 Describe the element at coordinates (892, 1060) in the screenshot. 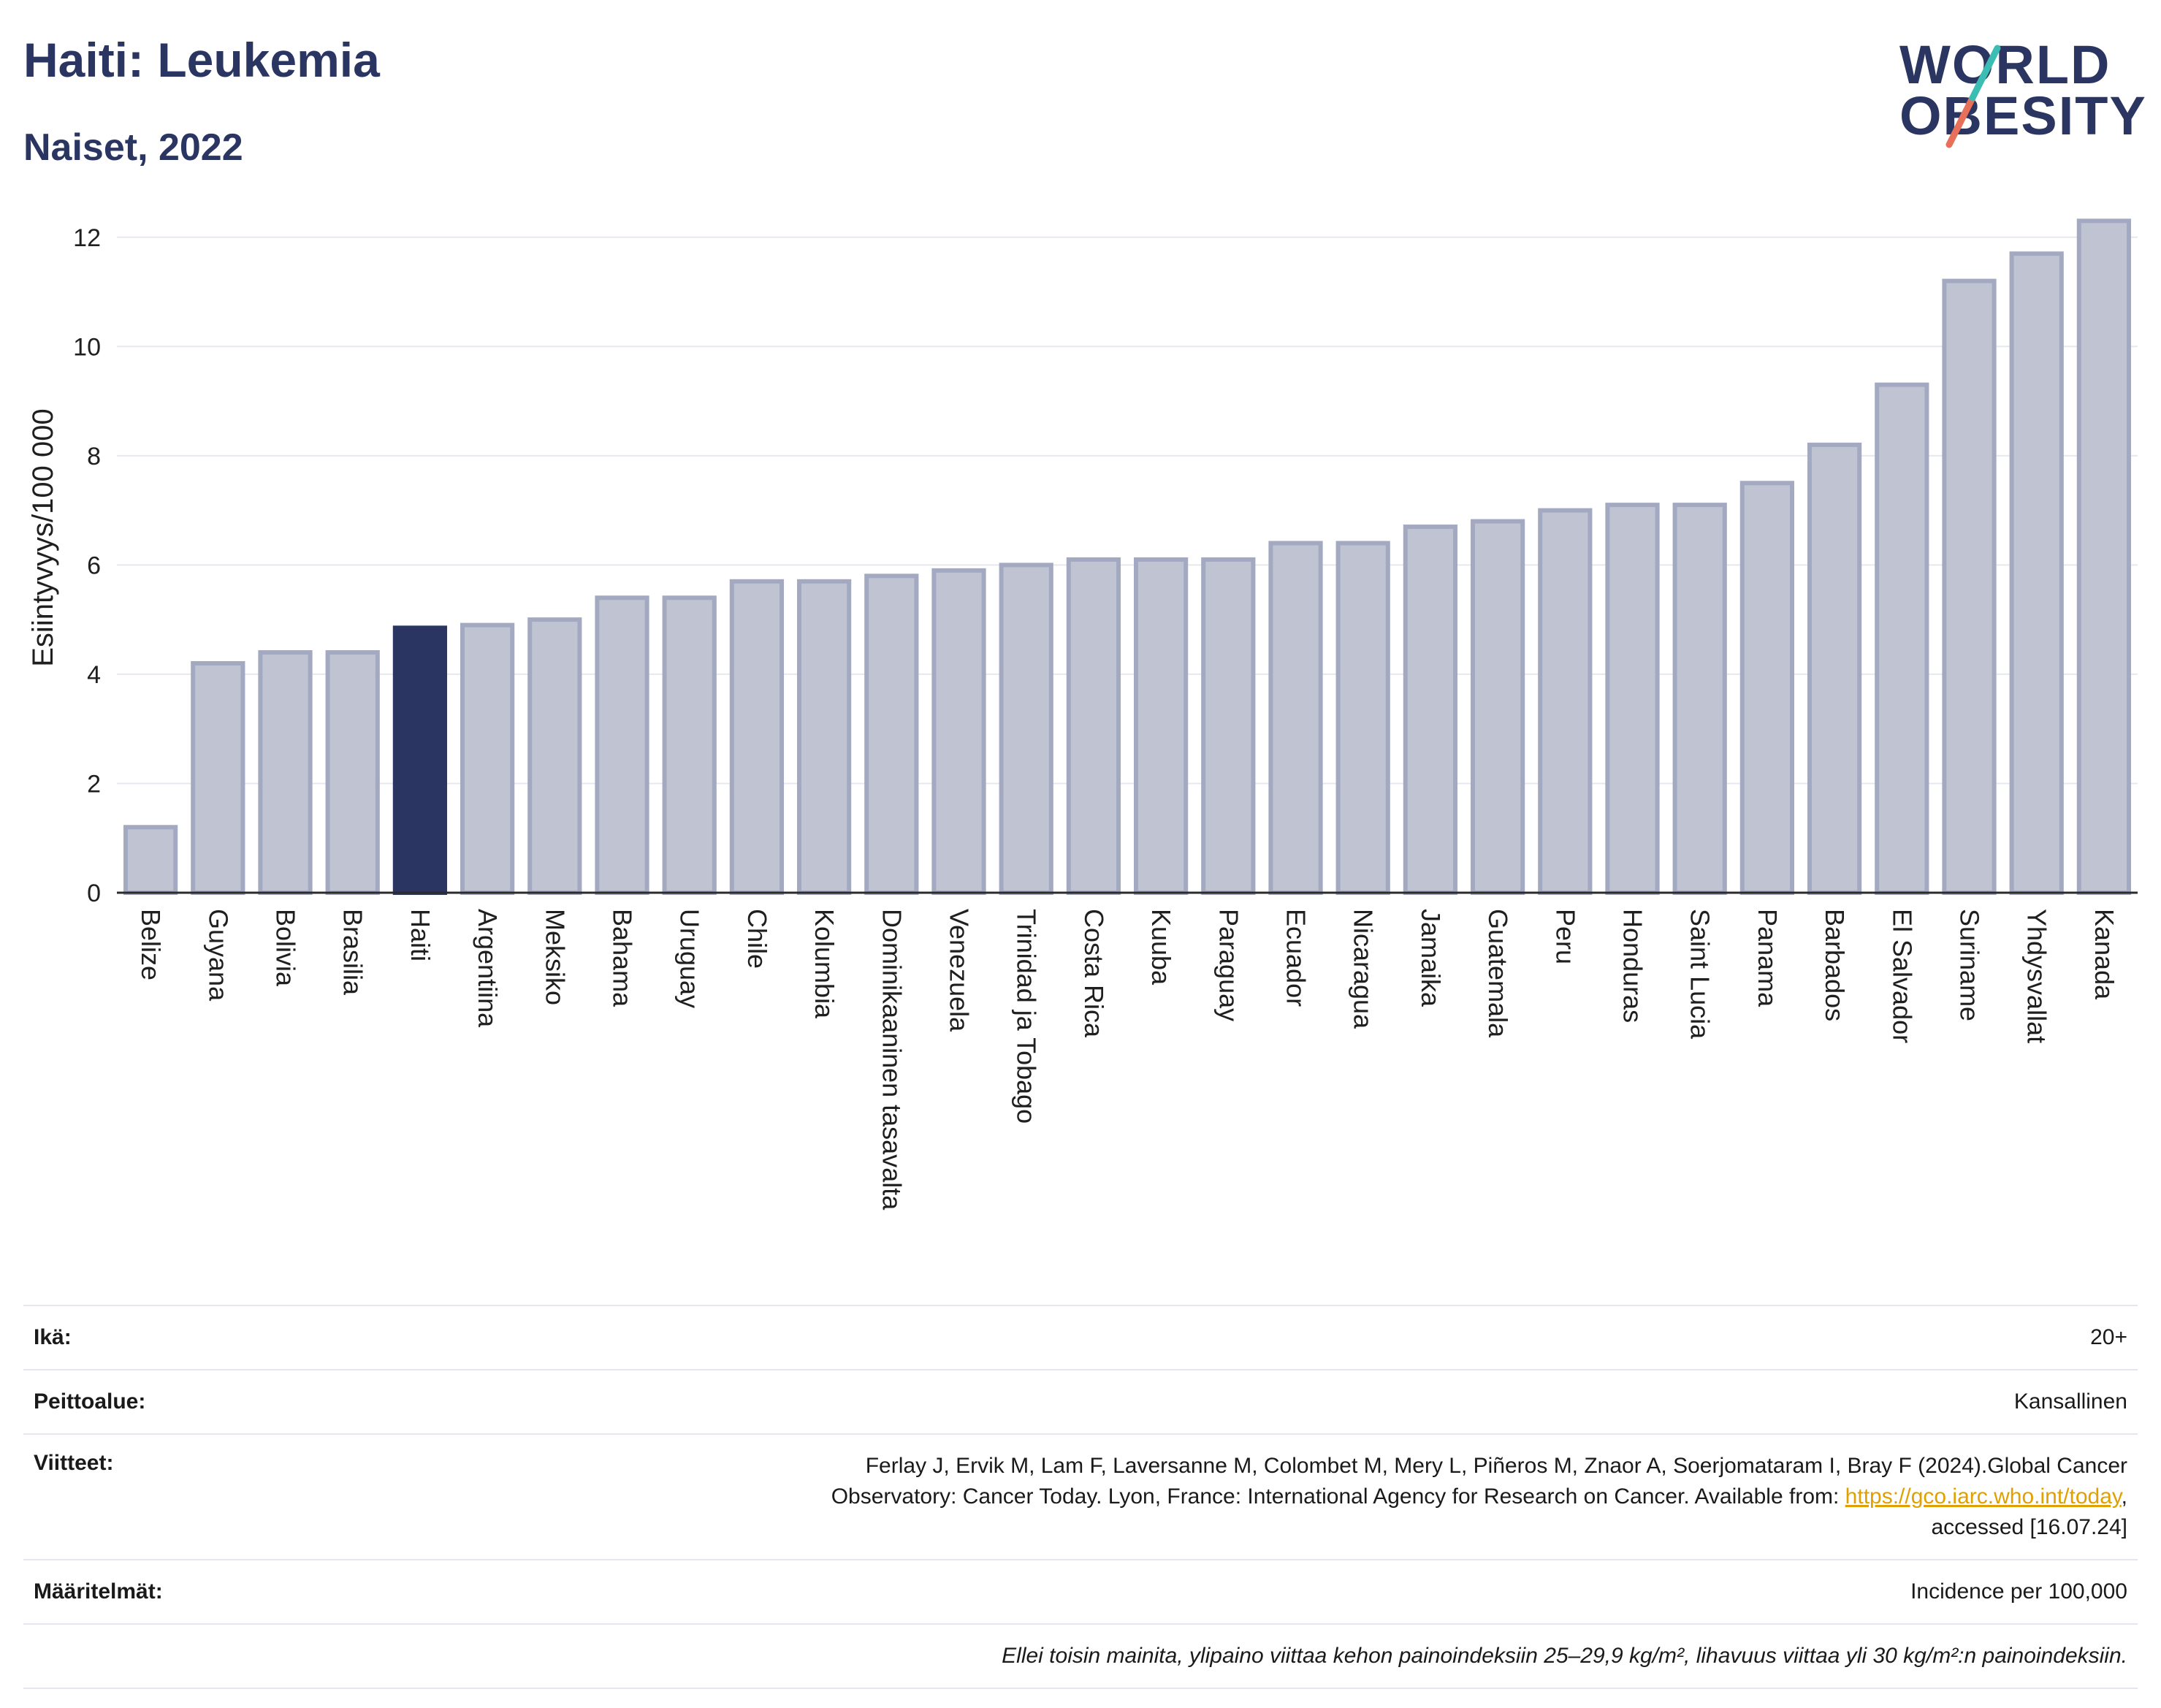

I see `x-tick-label: Dominikaaninen tasavalta` at that location.